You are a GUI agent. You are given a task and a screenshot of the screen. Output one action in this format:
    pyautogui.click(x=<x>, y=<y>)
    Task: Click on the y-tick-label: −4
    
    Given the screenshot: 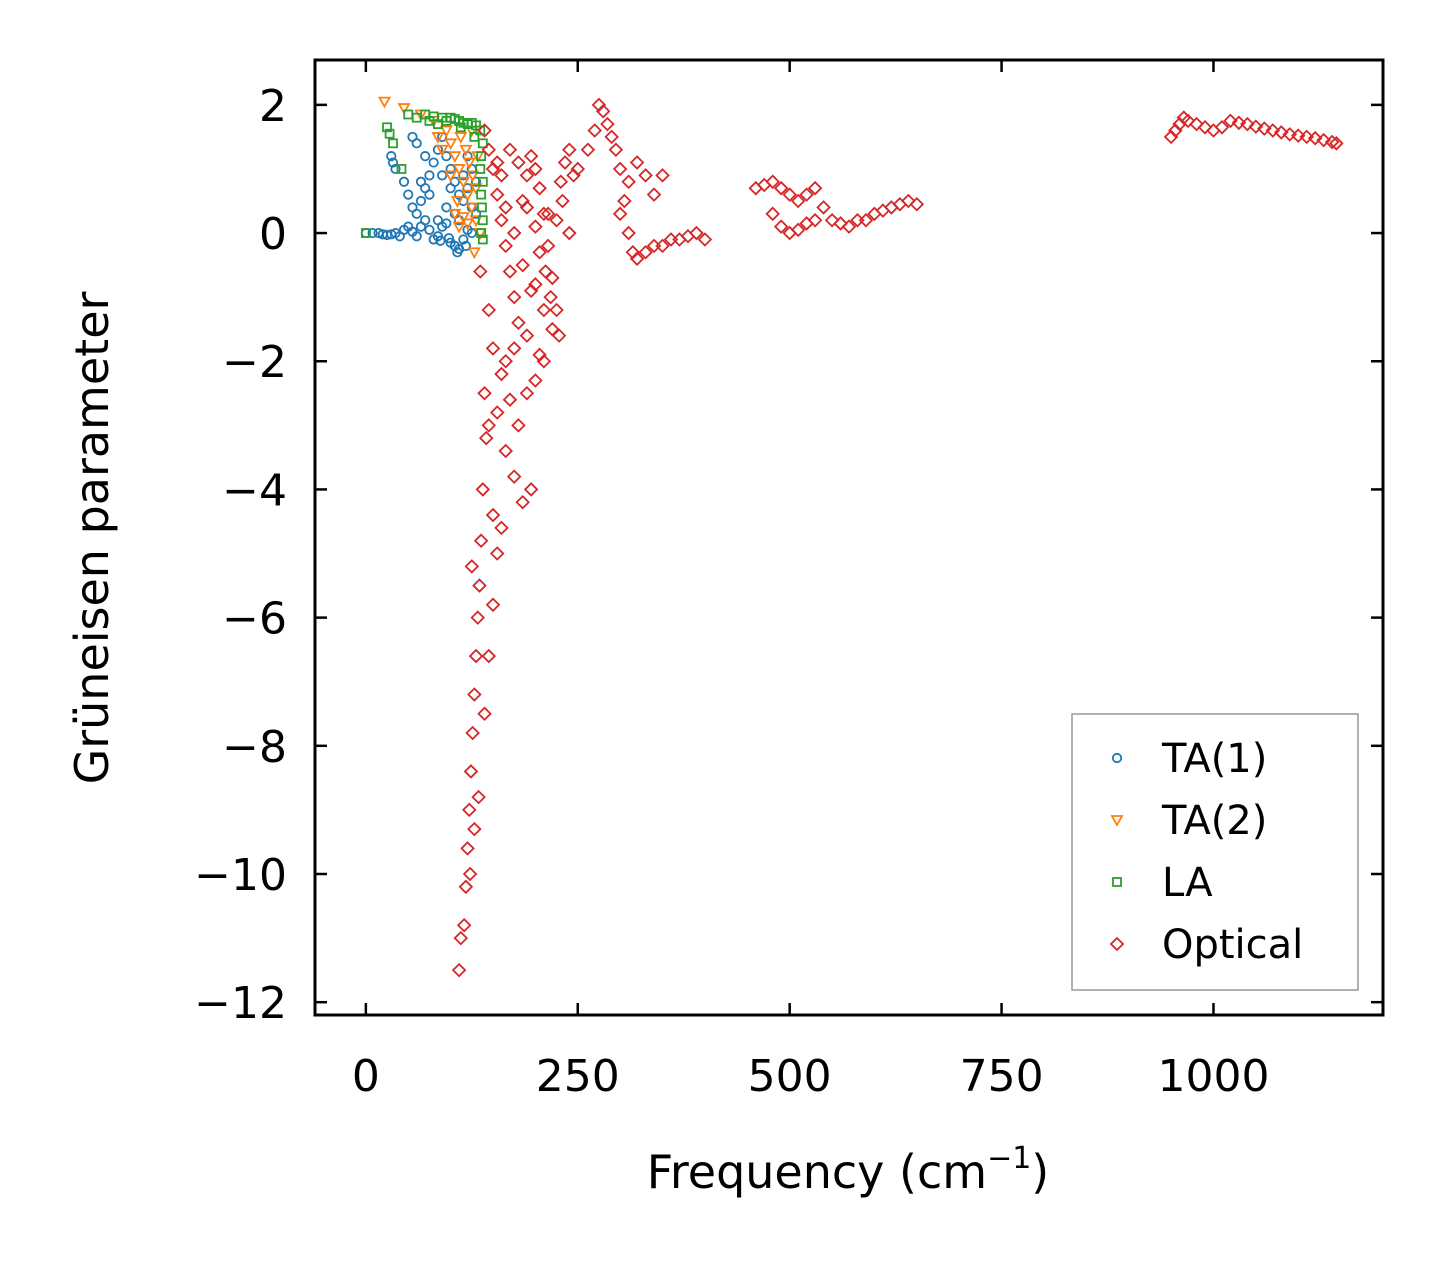 What is the action you would take?
    pyautogui.click(x=254, y=490)
    